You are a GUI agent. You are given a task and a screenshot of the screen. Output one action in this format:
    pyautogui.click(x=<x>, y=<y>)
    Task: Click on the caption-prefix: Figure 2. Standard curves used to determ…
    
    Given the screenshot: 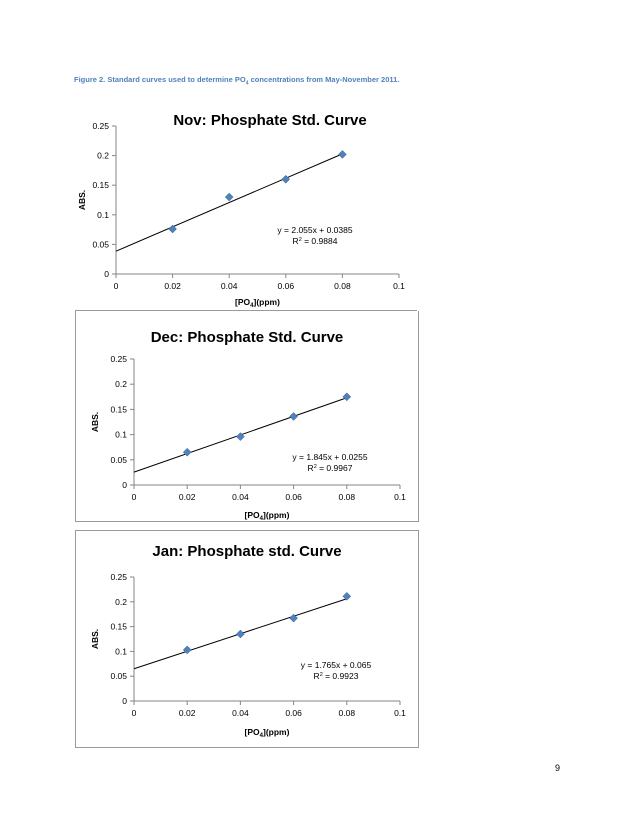 What is the action you would take?
    pyautogui.click(x=160, y=79)
    